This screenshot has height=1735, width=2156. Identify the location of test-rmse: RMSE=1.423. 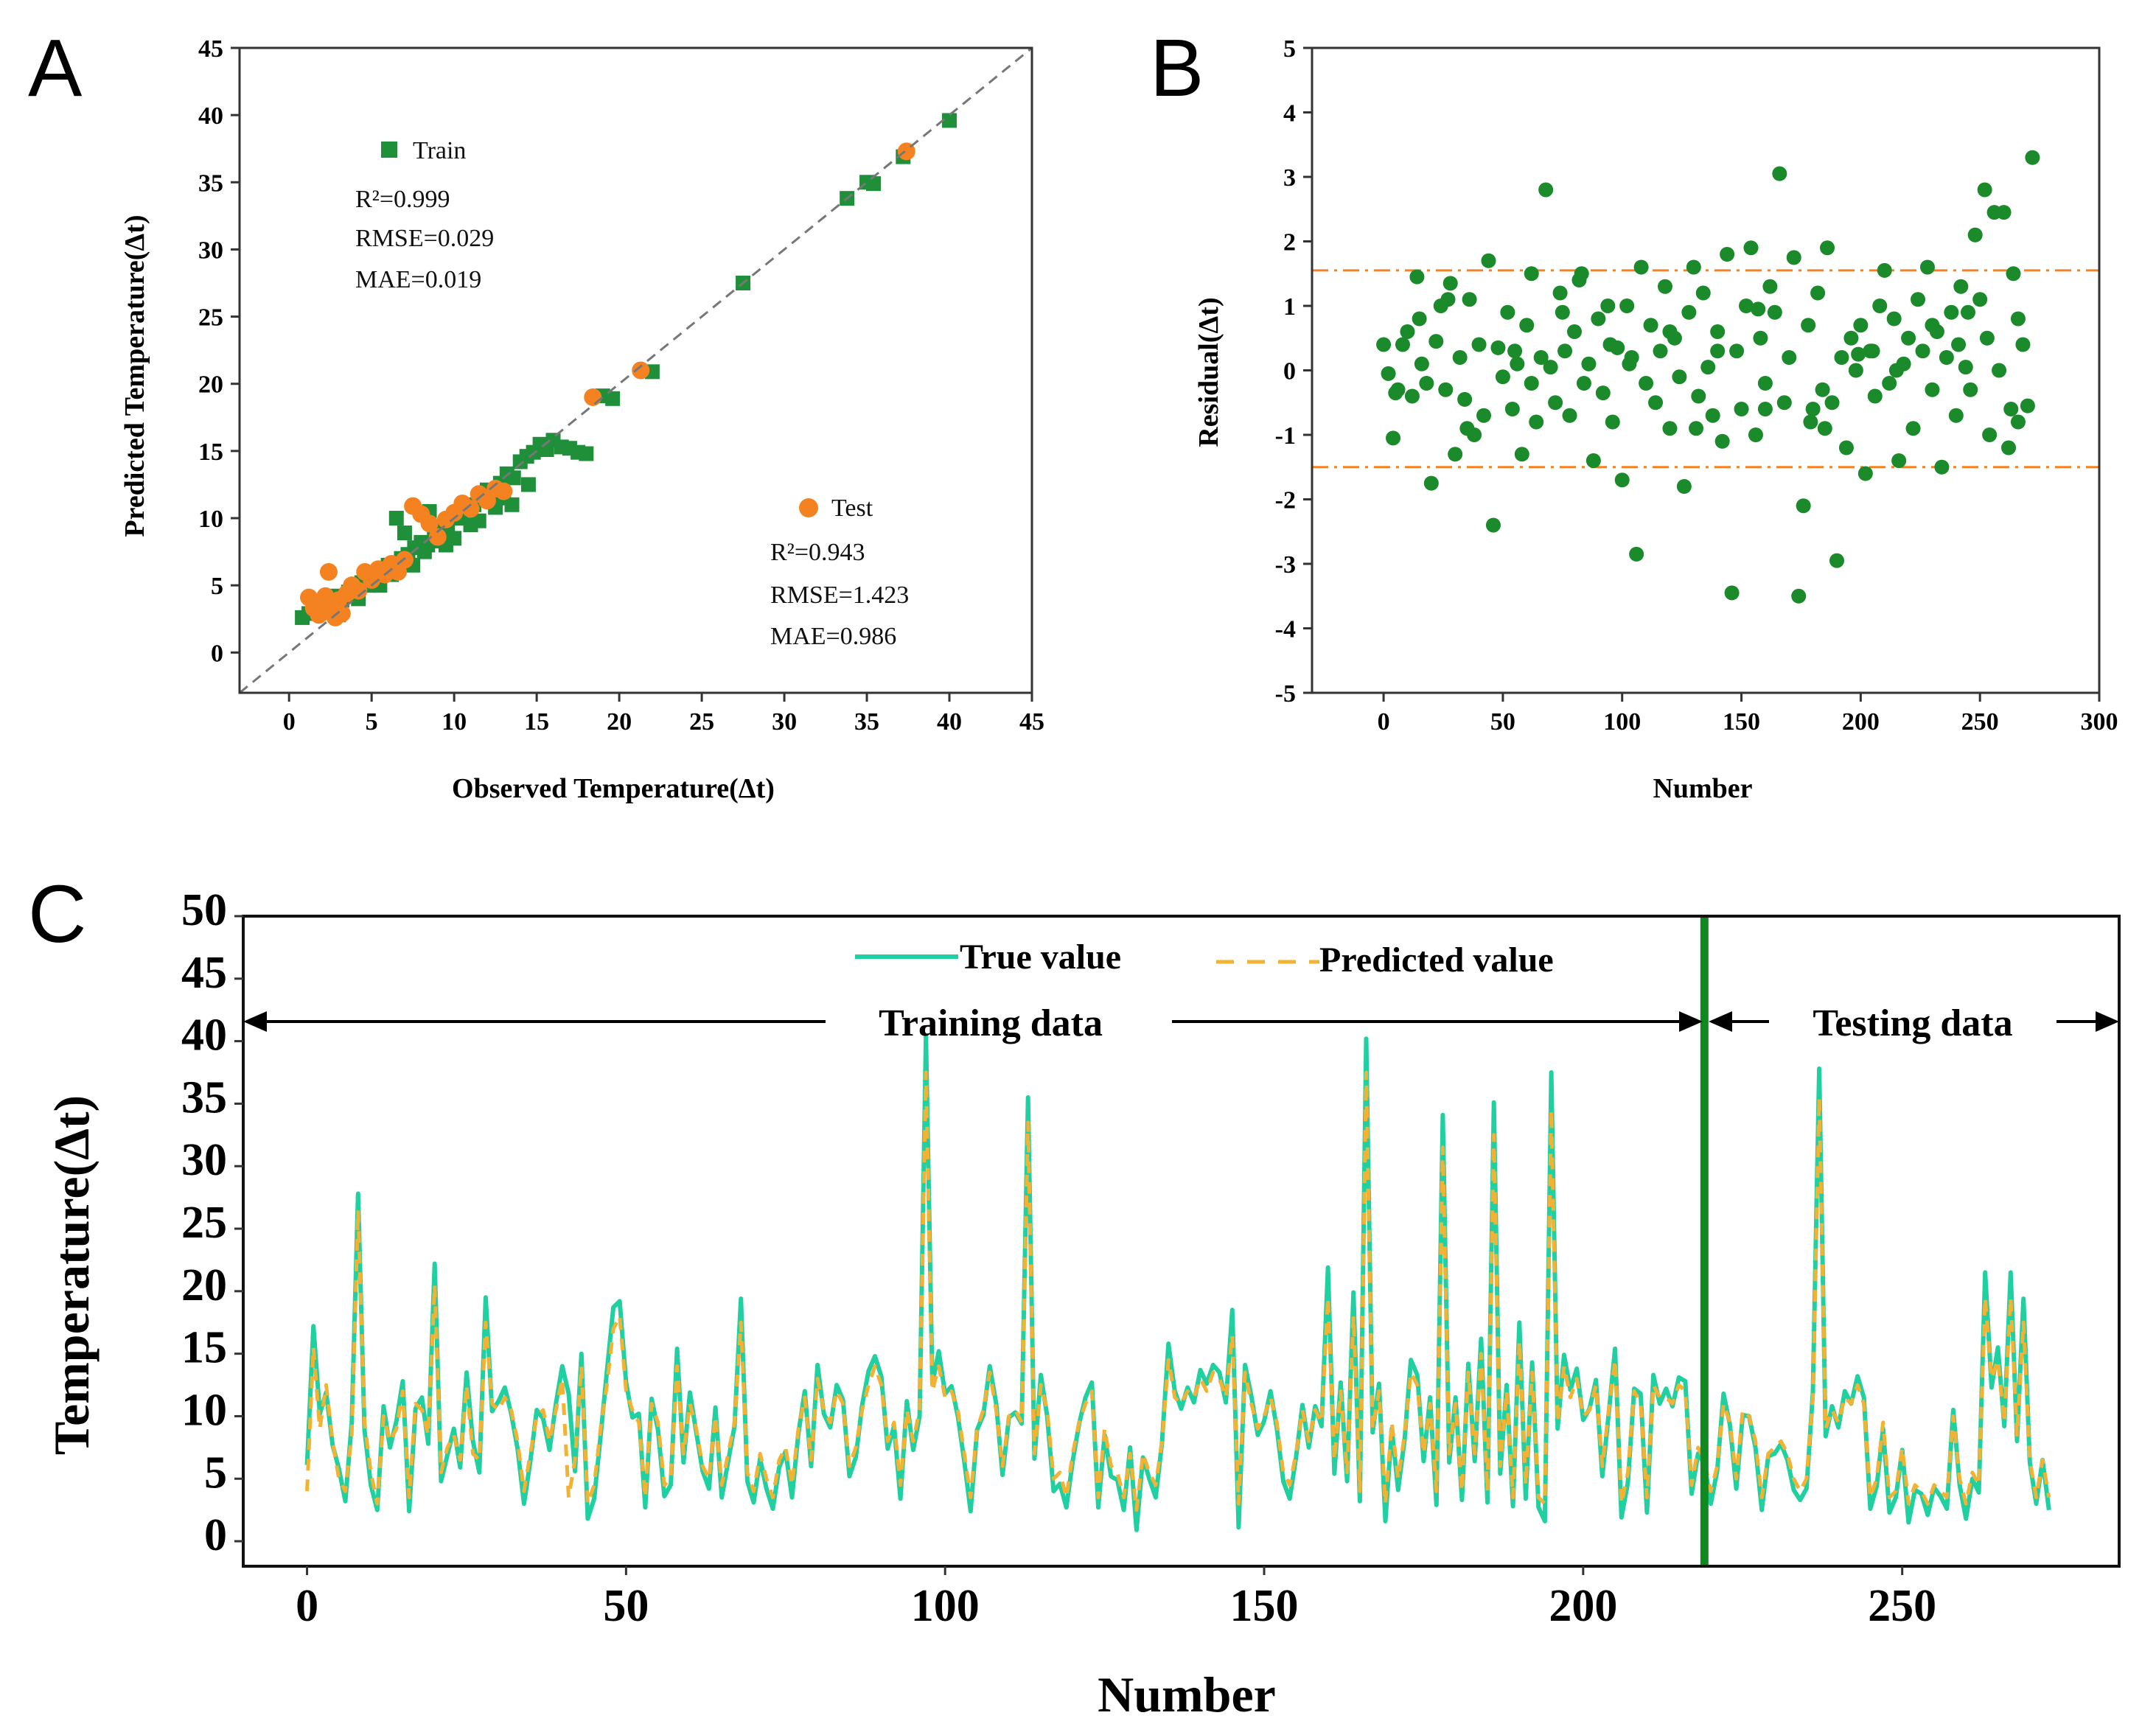
(840, 595).